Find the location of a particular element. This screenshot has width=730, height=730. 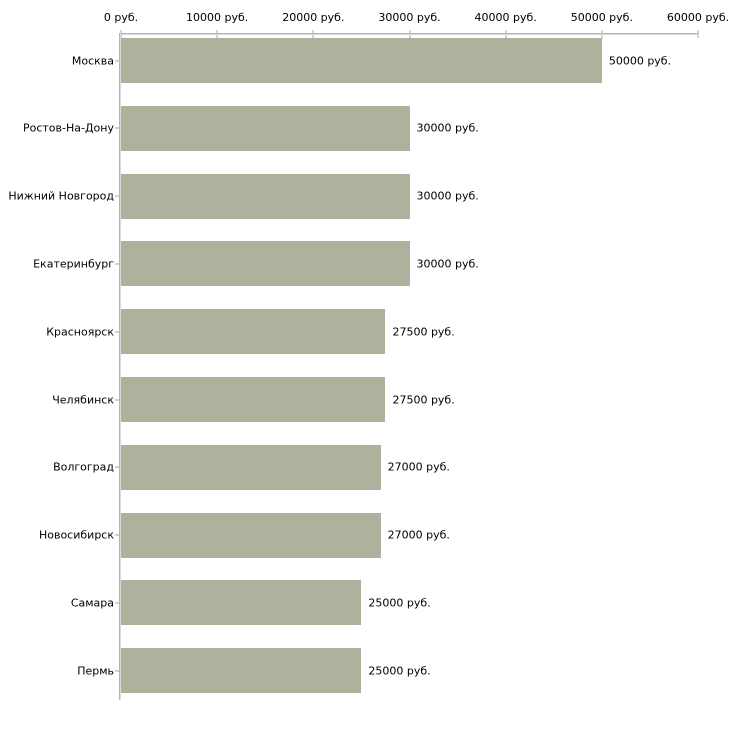

category-label: Волгоград is located at coordinates (83, 467).